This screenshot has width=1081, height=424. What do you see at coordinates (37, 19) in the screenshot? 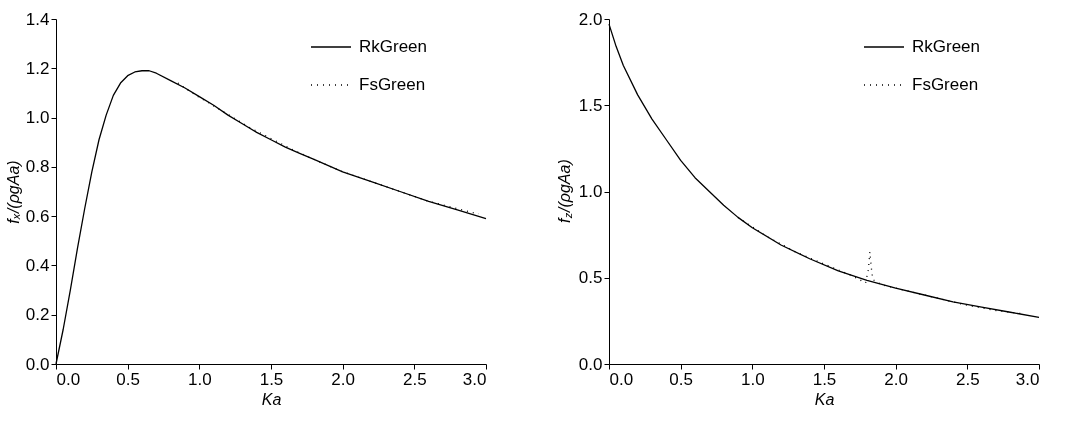
I see `y-tick-label: 1.4` at bounding box center [37, 19].